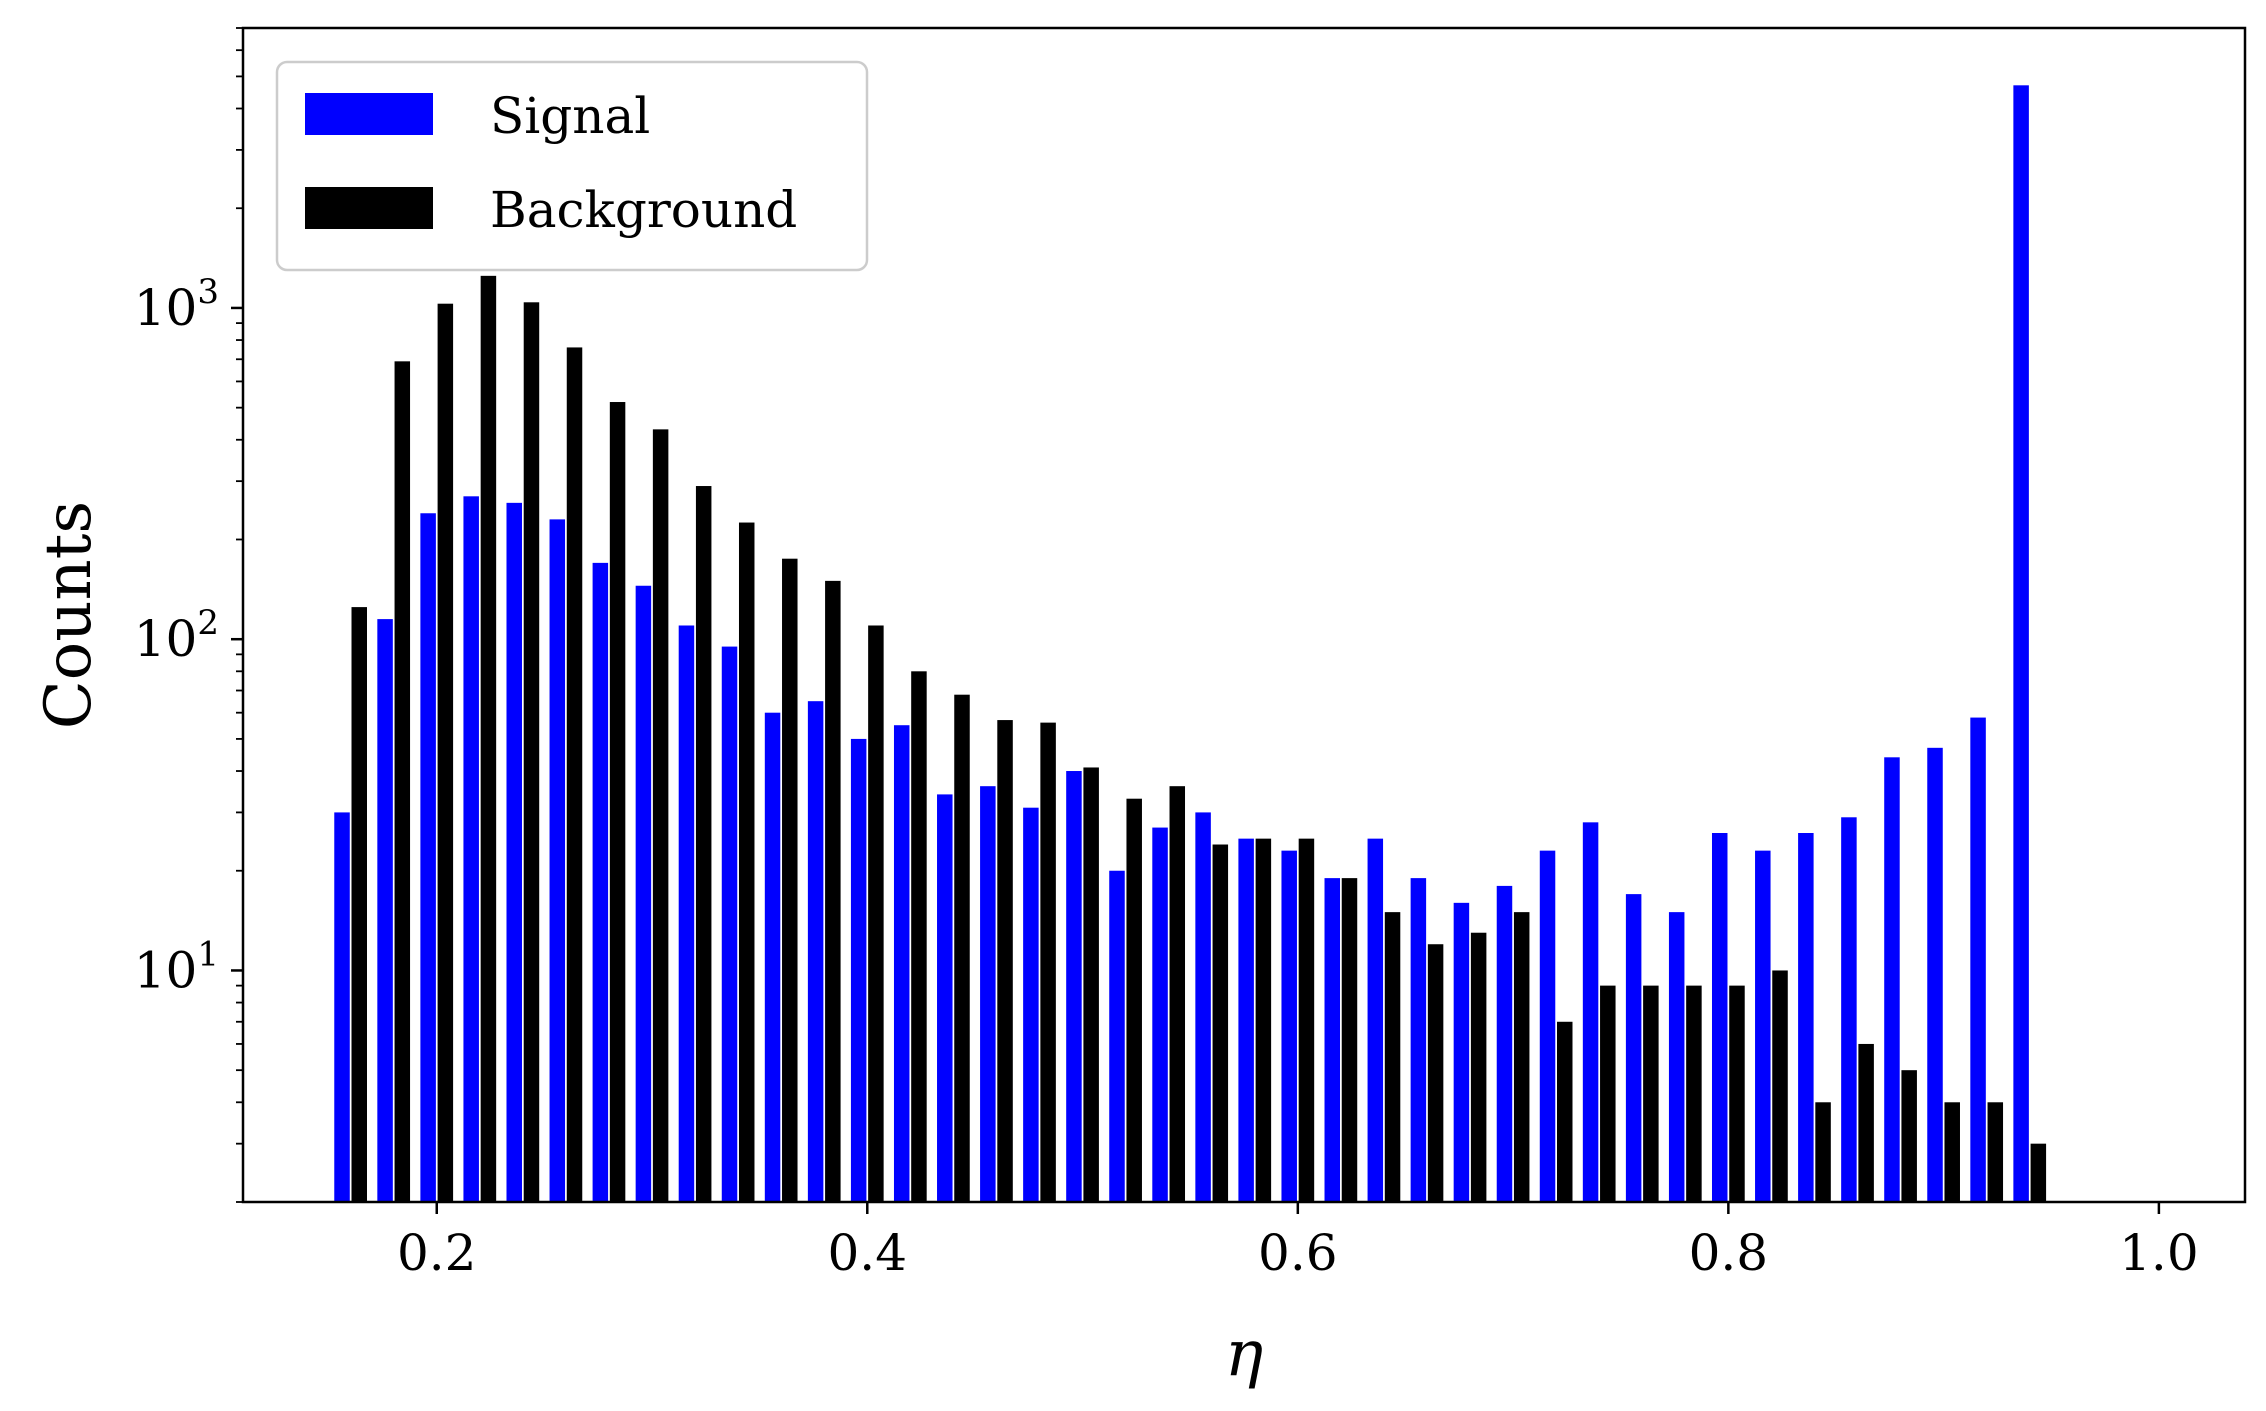 This screenshot has height=1411, width=2266. I want to click on x-tick-label: 0.4, so click(868, 1253).